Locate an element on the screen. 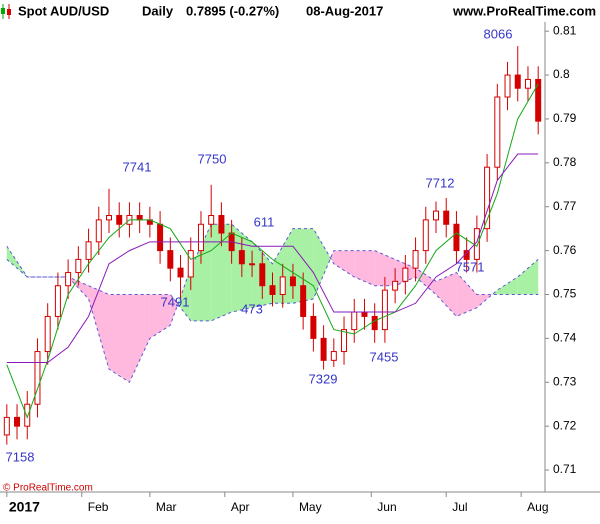  title: Spot AUD/USD is located at coordinates (63, 10).